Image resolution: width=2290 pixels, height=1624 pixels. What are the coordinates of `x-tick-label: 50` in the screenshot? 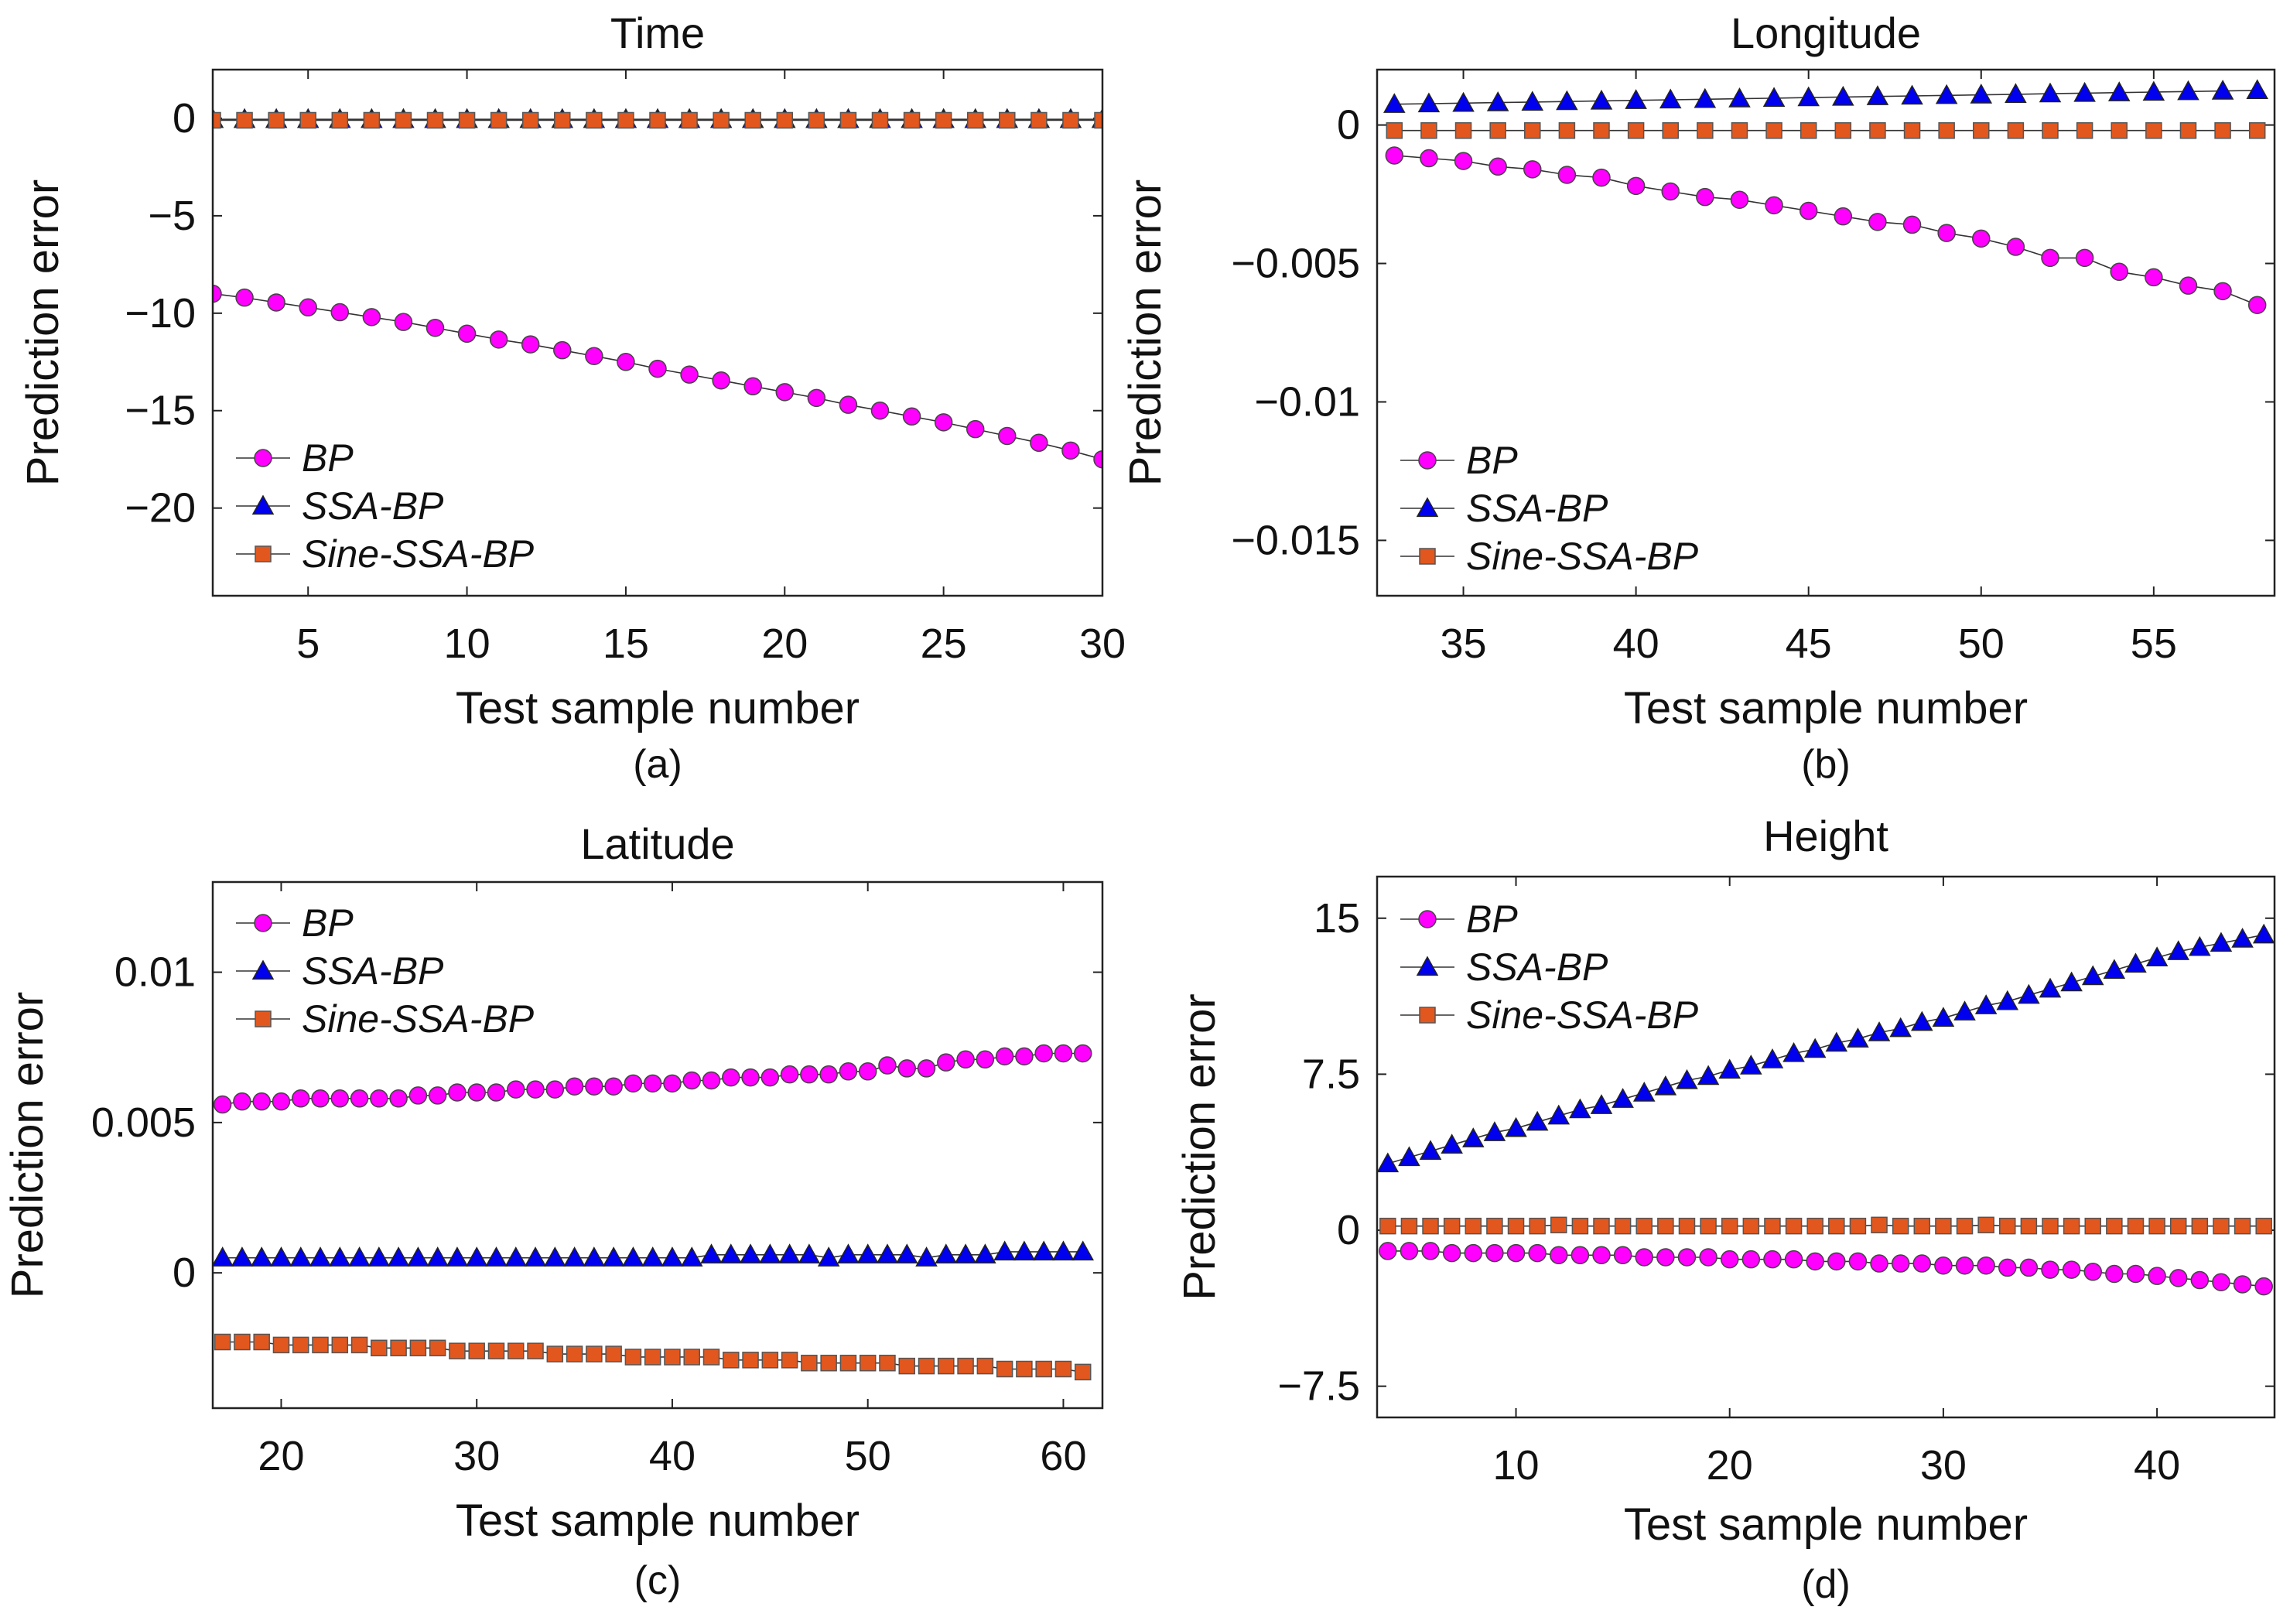 It's located at (1981, 644).